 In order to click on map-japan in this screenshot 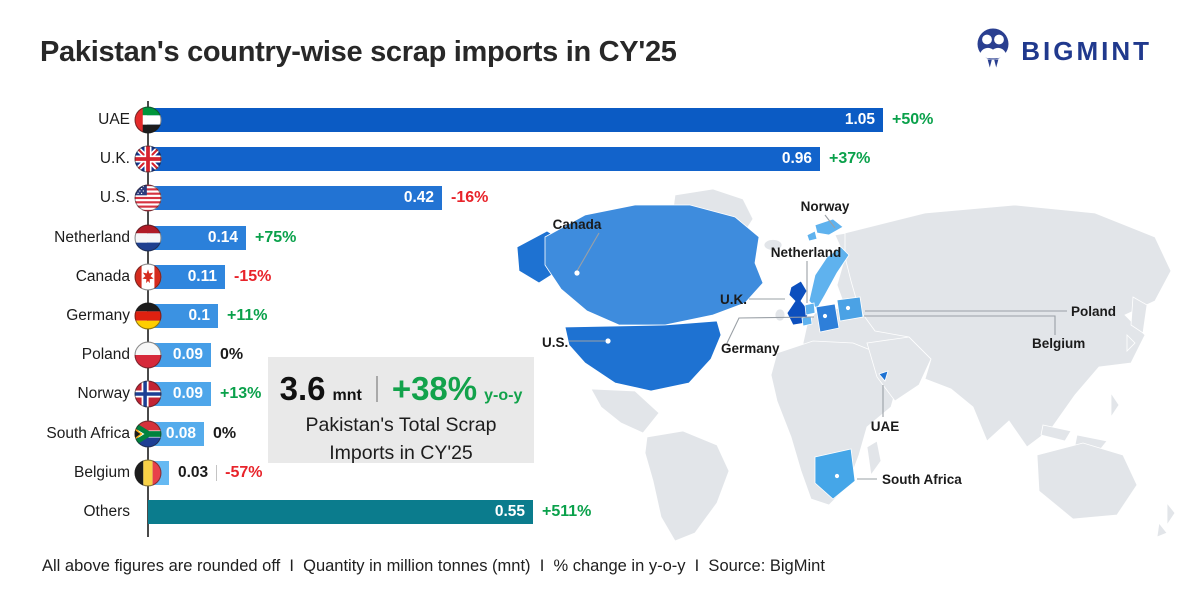, I will do `click(1139, 315)`.